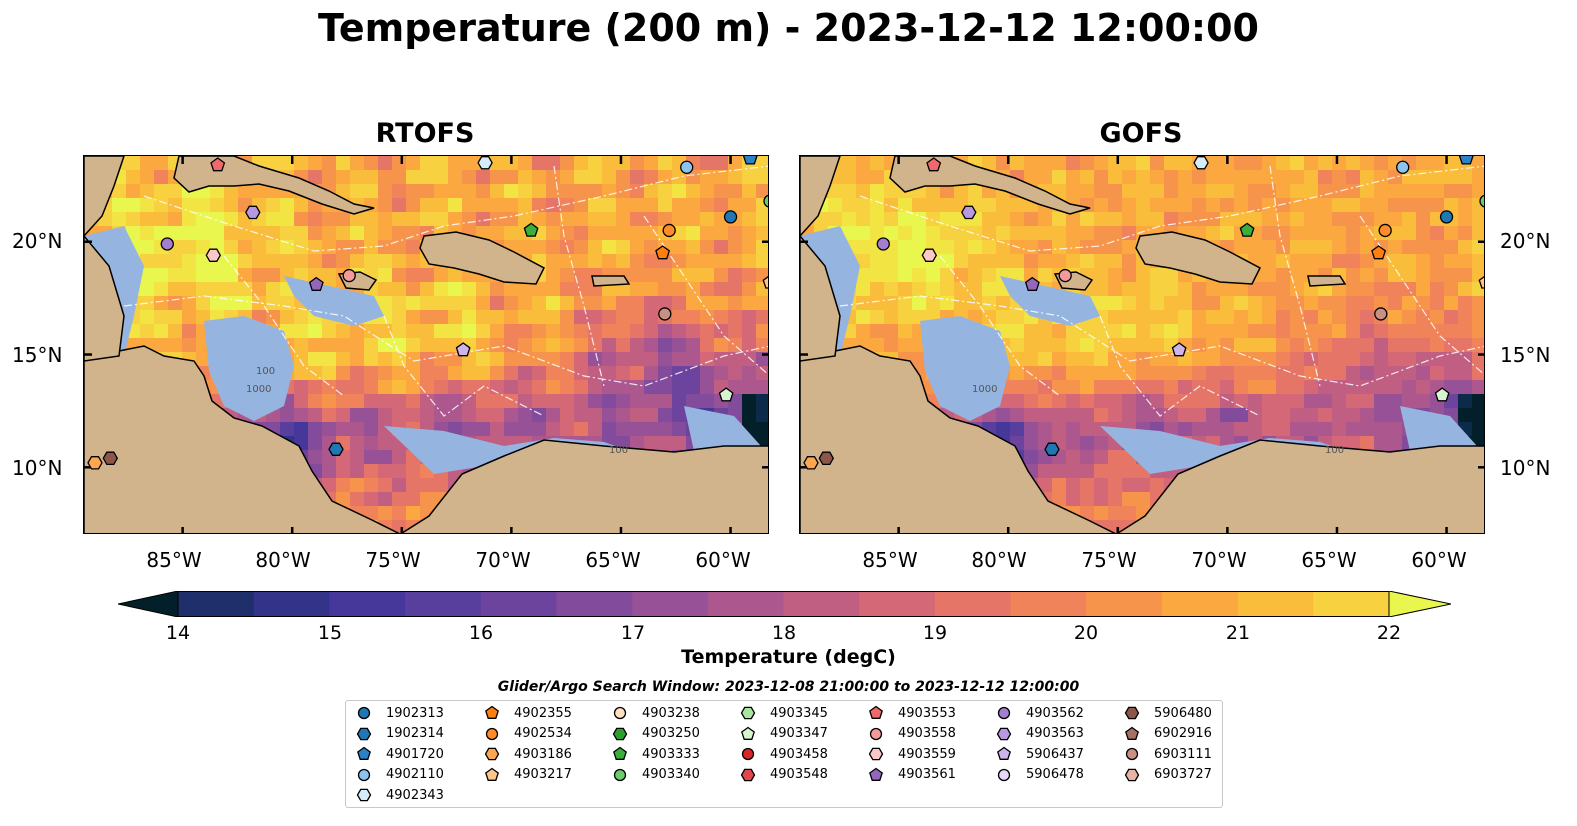 This screenshot has width=1577, height=826. Describe the element at coordinates (400, 795) in the screenshot. I see `legend-item: 4902343` at that location.